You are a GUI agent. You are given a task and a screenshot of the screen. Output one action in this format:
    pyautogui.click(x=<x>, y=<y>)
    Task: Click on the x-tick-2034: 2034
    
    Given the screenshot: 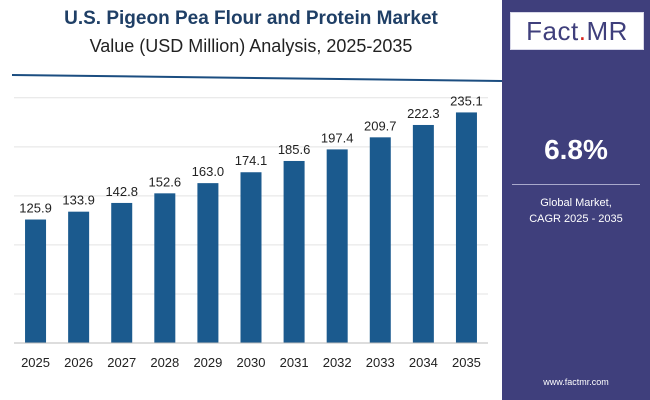 What is the action you would take?
    pyautogui.click(x=423, y=362)
    